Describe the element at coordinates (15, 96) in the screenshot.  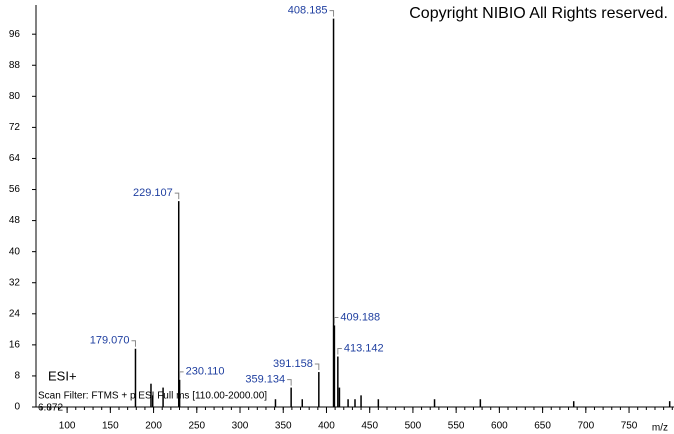
I see `y-tick-label: 80` at that location.